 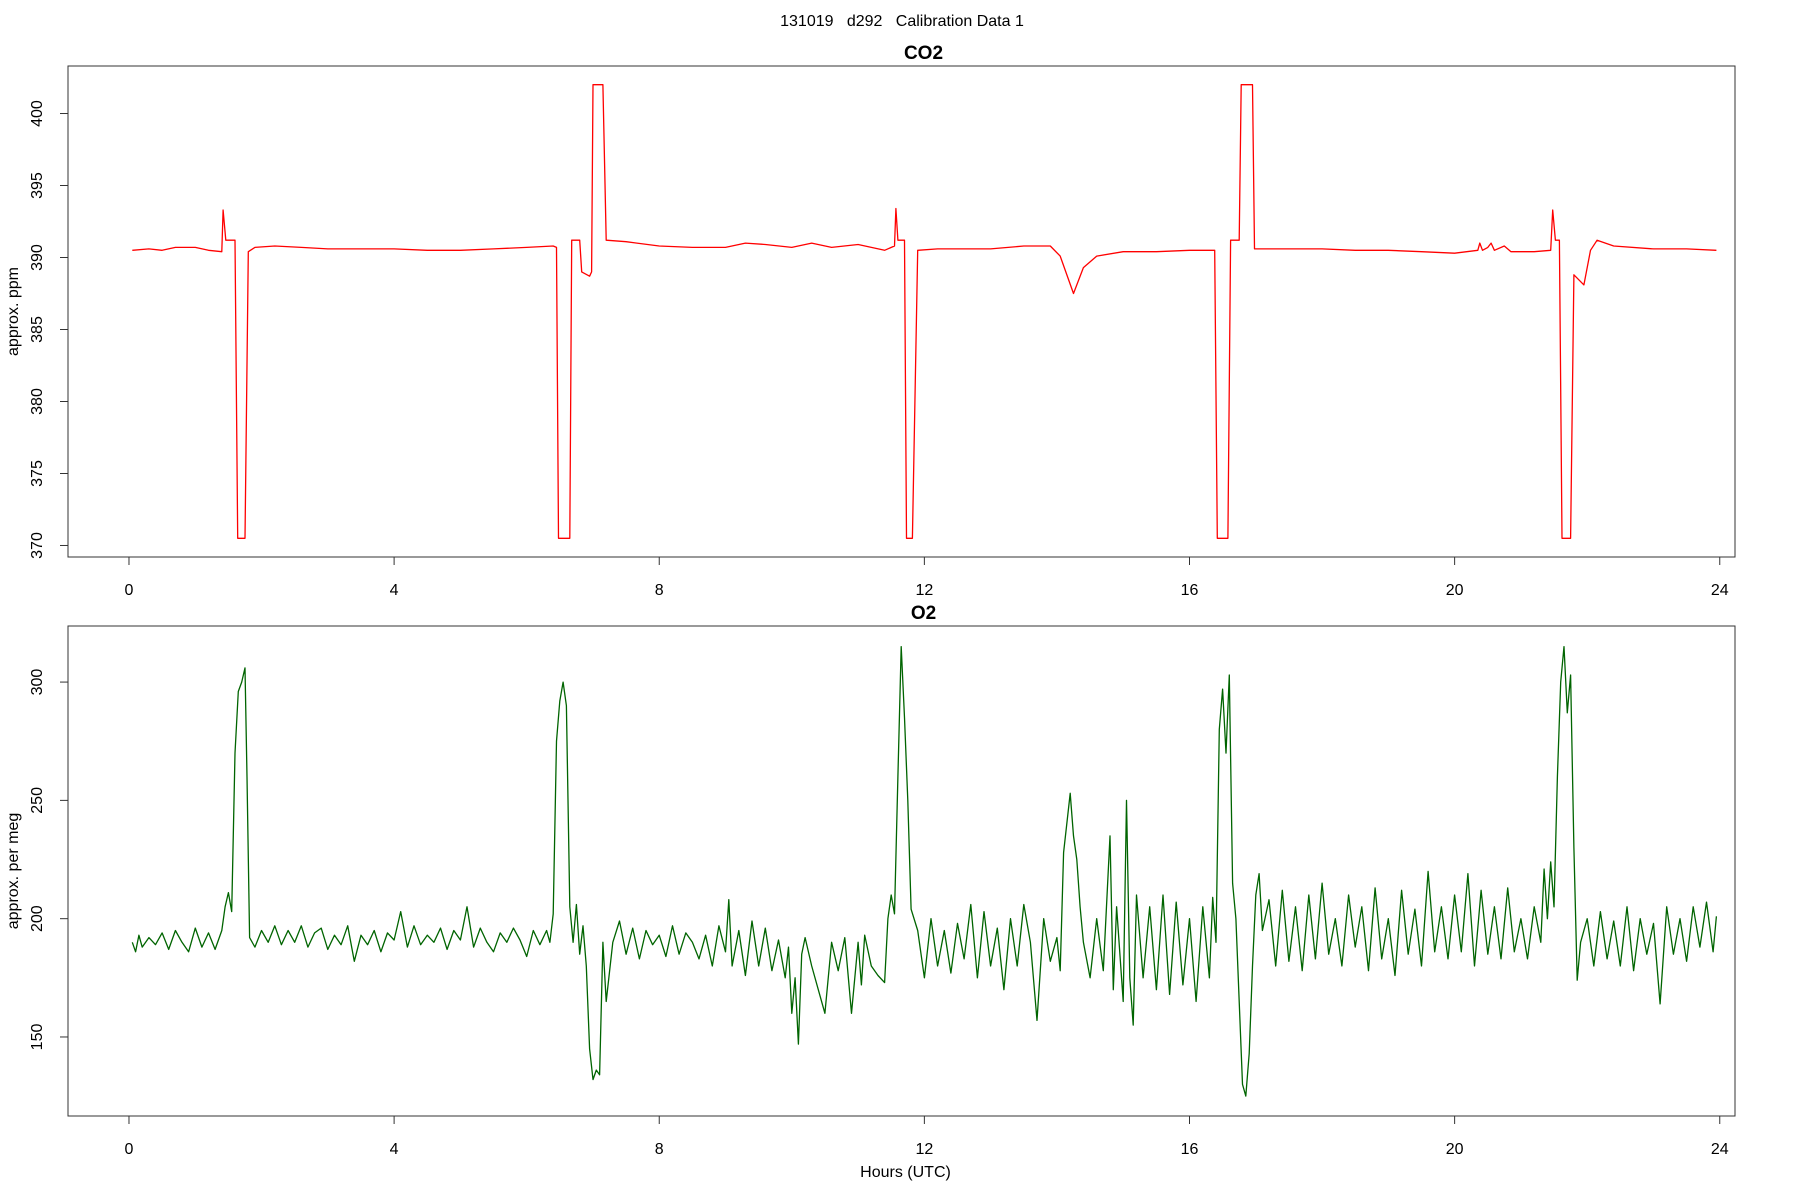 I want to click on y-tick-label: 150, so click(x=37, y=1037).